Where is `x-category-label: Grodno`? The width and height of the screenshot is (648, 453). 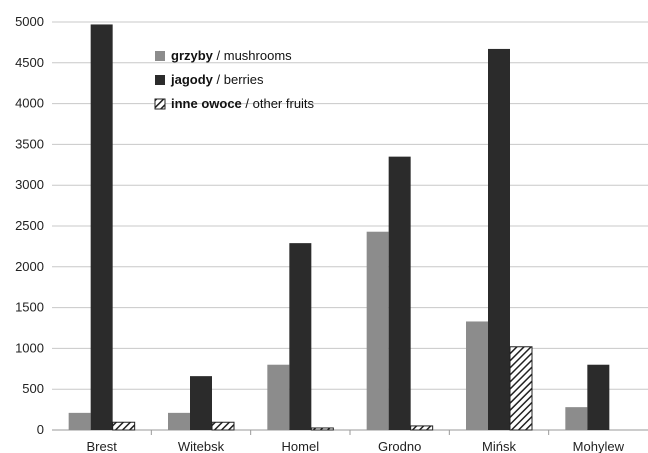
x-category-label: Grodno is located at coordinates (399, 446).